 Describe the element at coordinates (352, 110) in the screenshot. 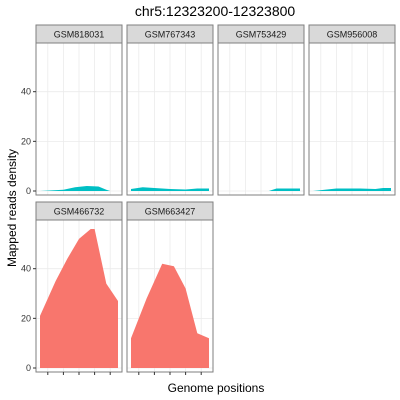

I see `panel-GSM956008: GSM956008` at that location.